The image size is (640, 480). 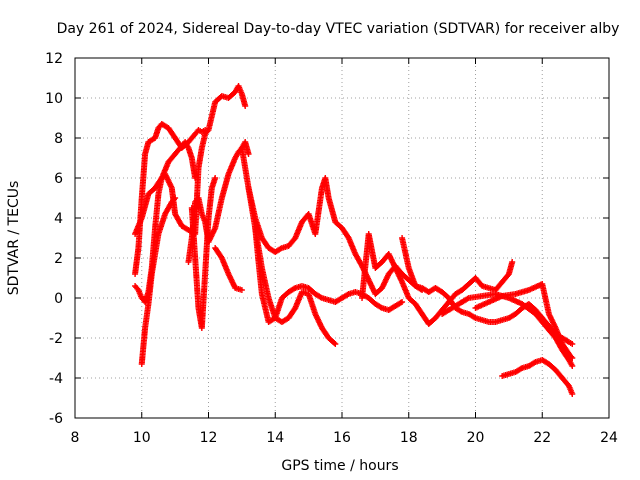 I want to click on y-tick-label: 4, so click(x=58, y=219).